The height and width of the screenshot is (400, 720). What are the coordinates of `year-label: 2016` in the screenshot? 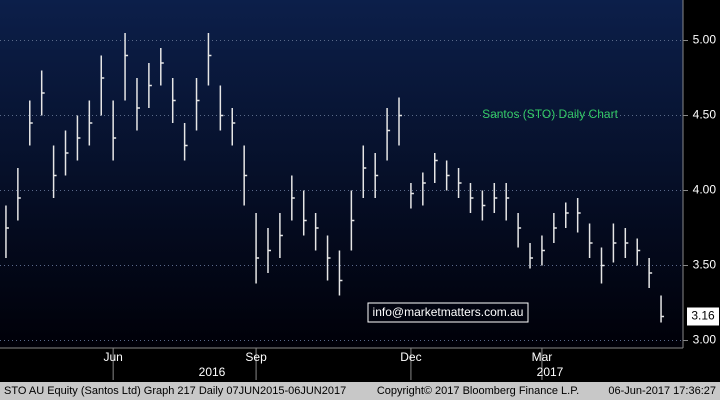 It's located at (212, 372).